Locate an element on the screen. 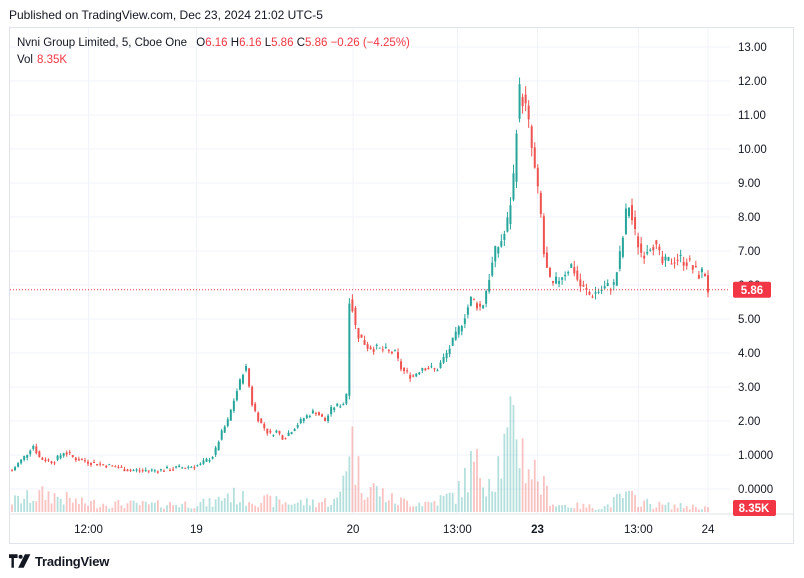 The width and height of the screenshot is (804, 578). time-tick-label: 13:00 is located at coordinates (638, 530).